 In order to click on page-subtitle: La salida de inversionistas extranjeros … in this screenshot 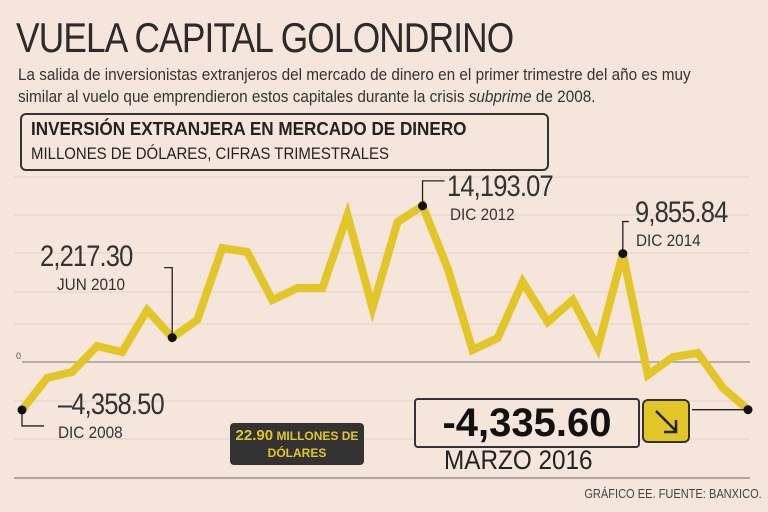, I will do `click(360, 86)`.